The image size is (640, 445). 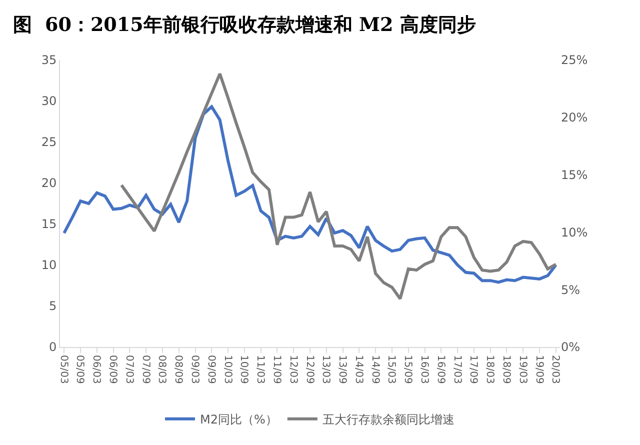 What do you see at coordinates (538, 369) in the screenshot?
I see `x-tick-label: 19/09` at bounding box center [538, 369].